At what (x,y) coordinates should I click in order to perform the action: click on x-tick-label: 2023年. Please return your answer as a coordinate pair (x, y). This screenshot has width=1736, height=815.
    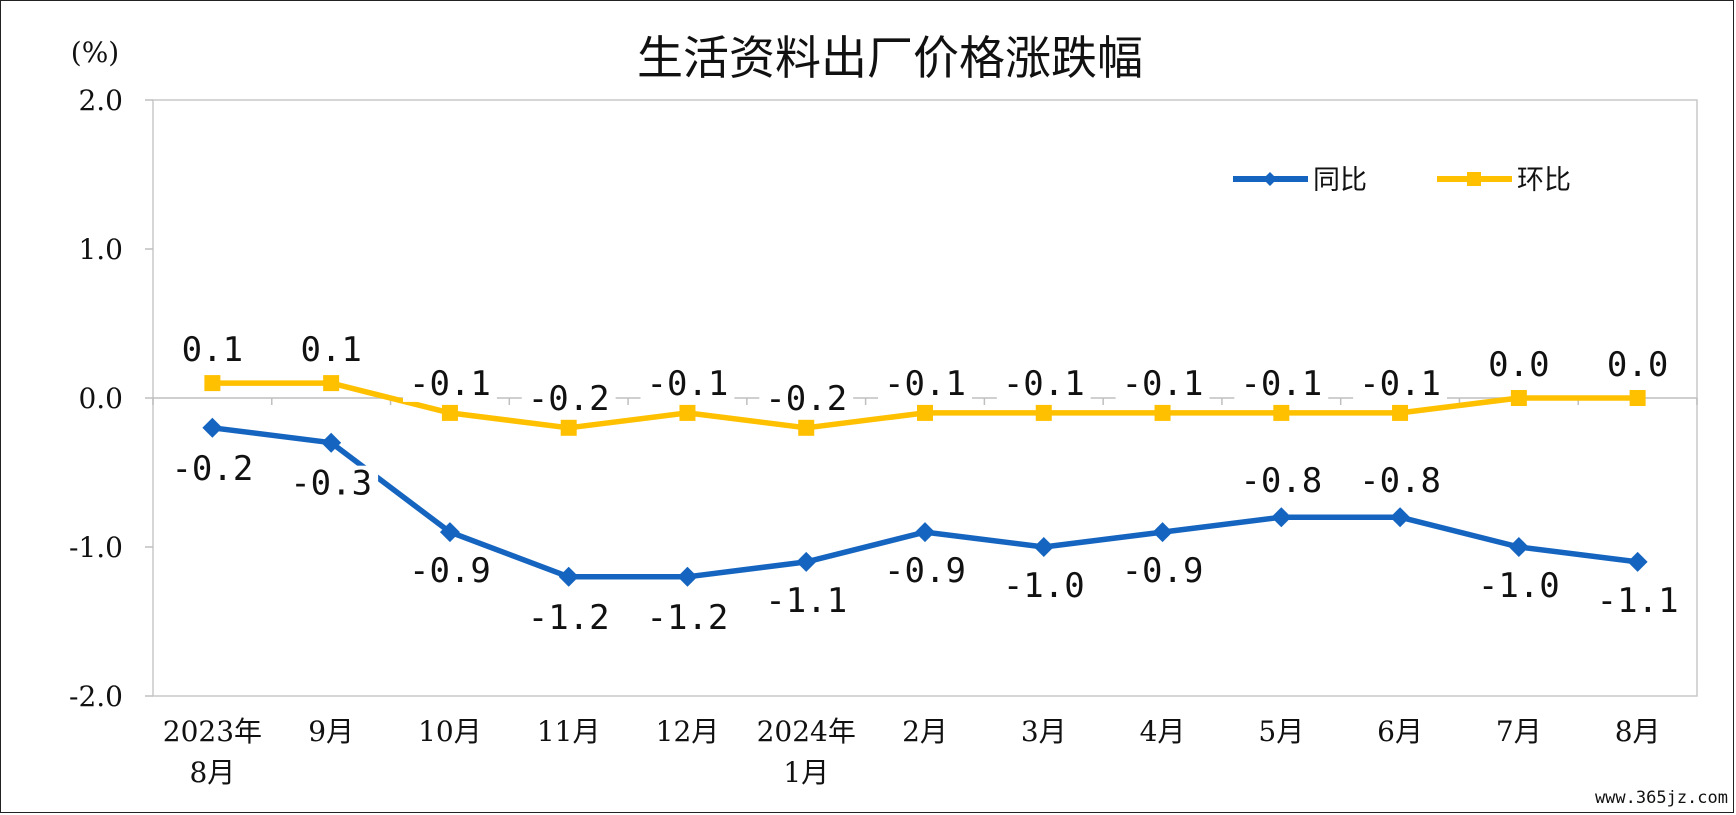
    Looking at the image, I should click on (212, 731).